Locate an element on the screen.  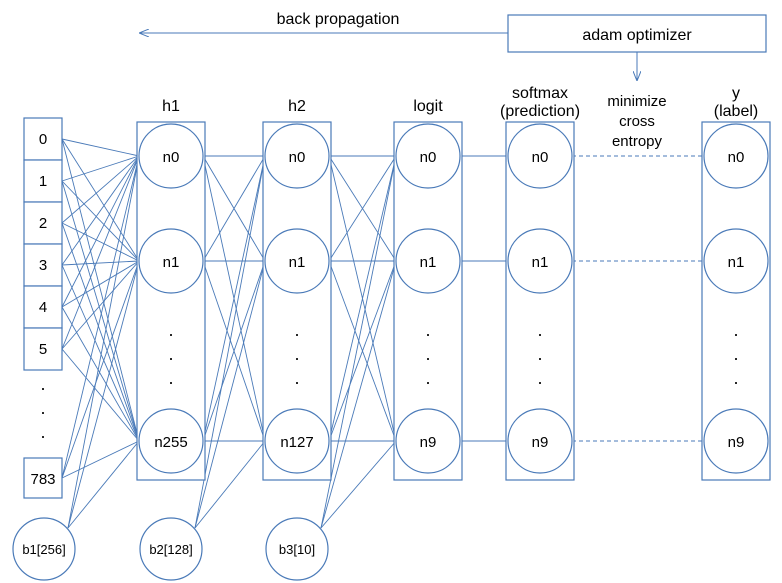
bias-node-b2 is located at coordinates (171, 549).